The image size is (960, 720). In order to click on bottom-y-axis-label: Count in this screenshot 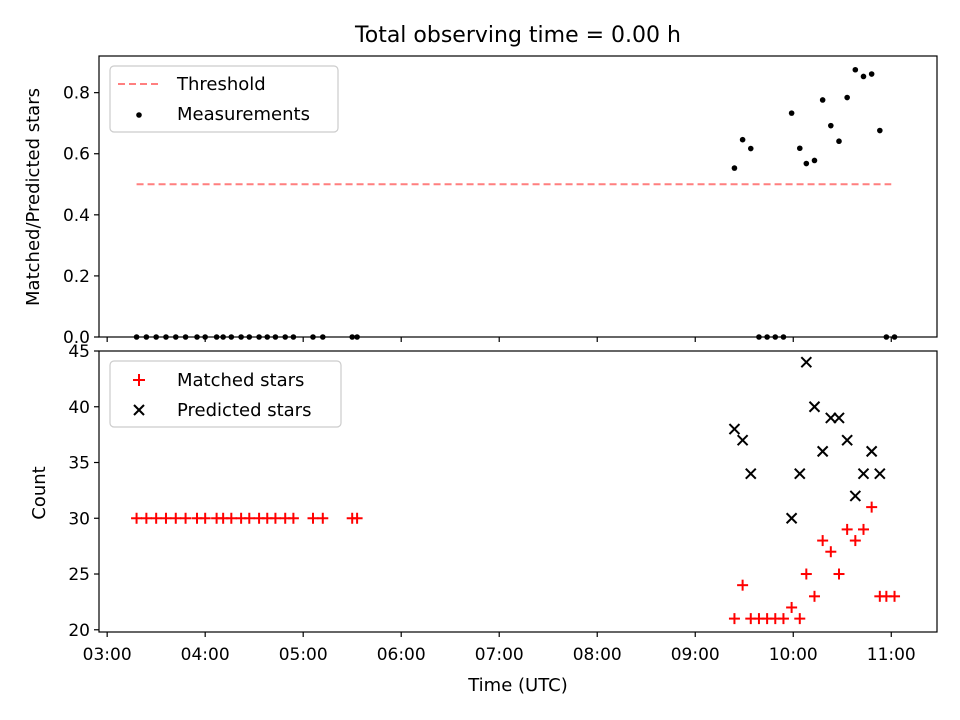, I will do `click(39, 492)`.